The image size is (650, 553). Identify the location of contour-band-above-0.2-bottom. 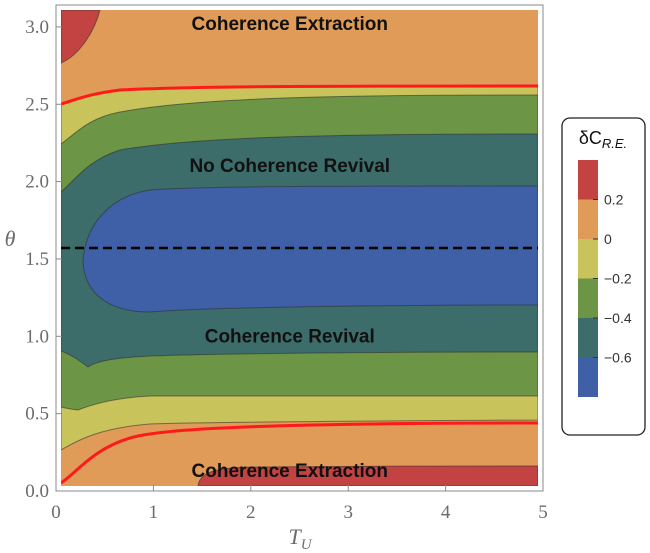
(367, 475).